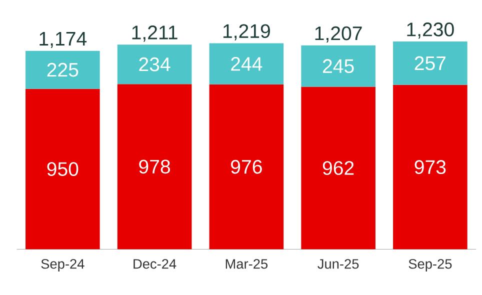 The height and width of the screenshot is (295, 482). I want to click on total-label: 1,211, so click(155, 33).